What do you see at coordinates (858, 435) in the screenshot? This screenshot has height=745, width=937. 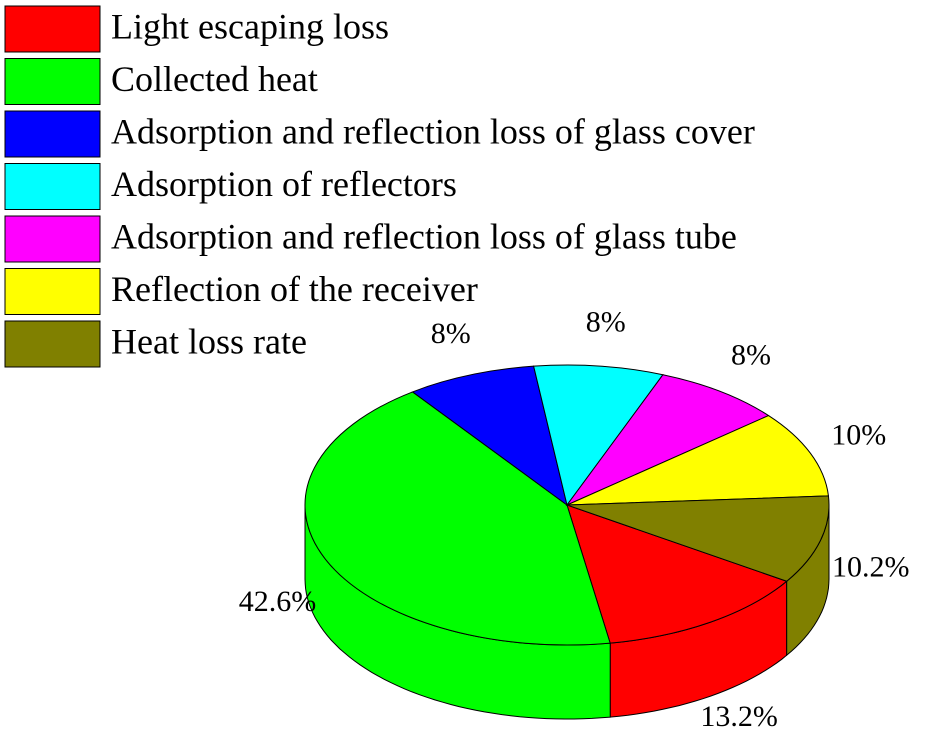 I see `data-label: 10%` at bounding box center [858, 435].